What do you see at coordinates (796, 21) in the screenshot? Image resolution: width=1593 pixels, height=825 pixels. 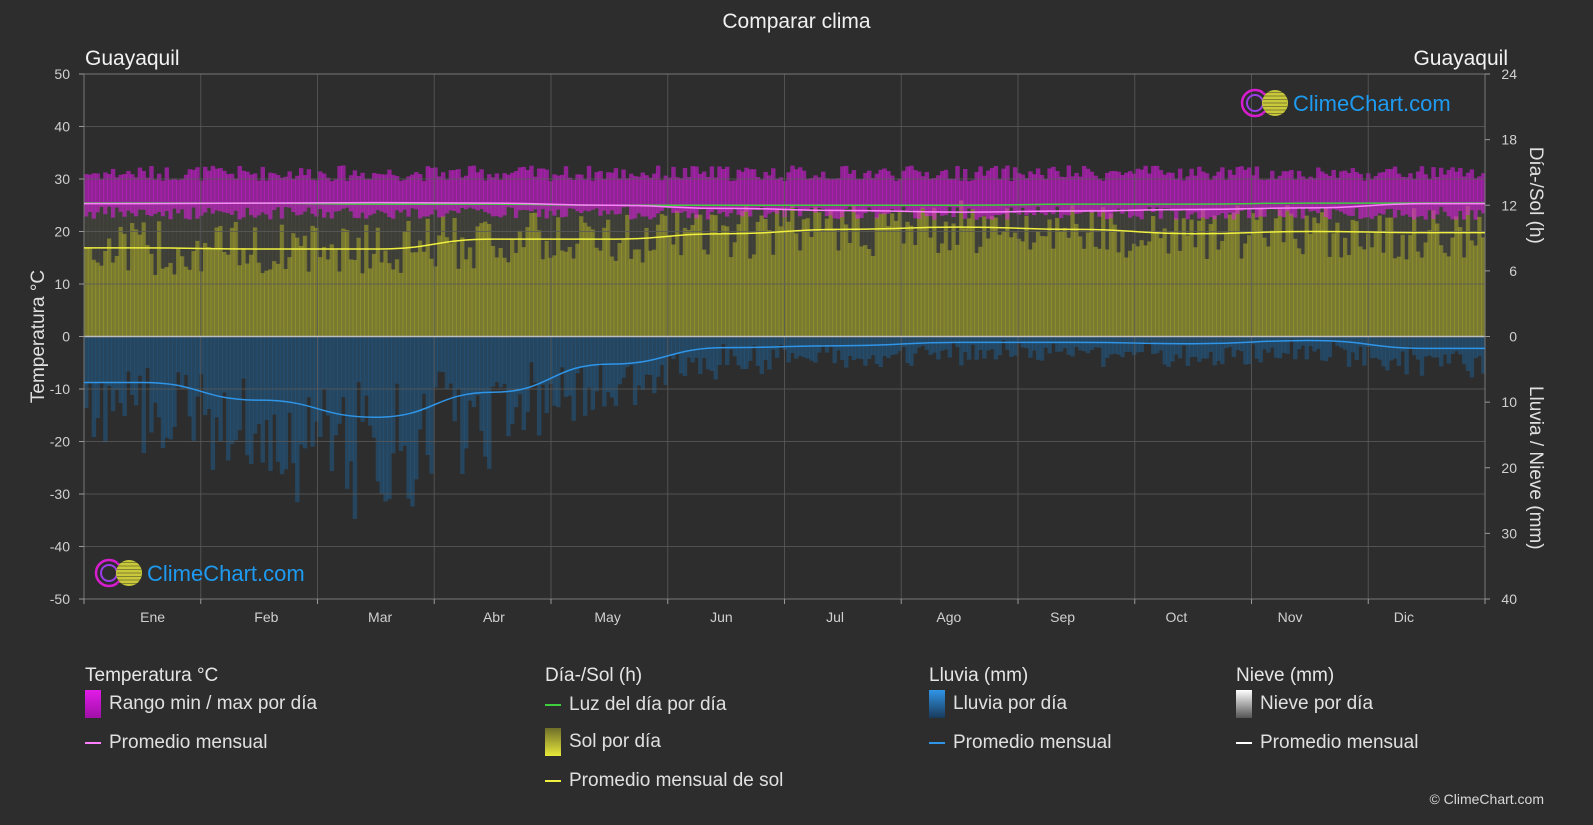 I see `chart-title: Comparar clima` at bounding box center [796, 21].